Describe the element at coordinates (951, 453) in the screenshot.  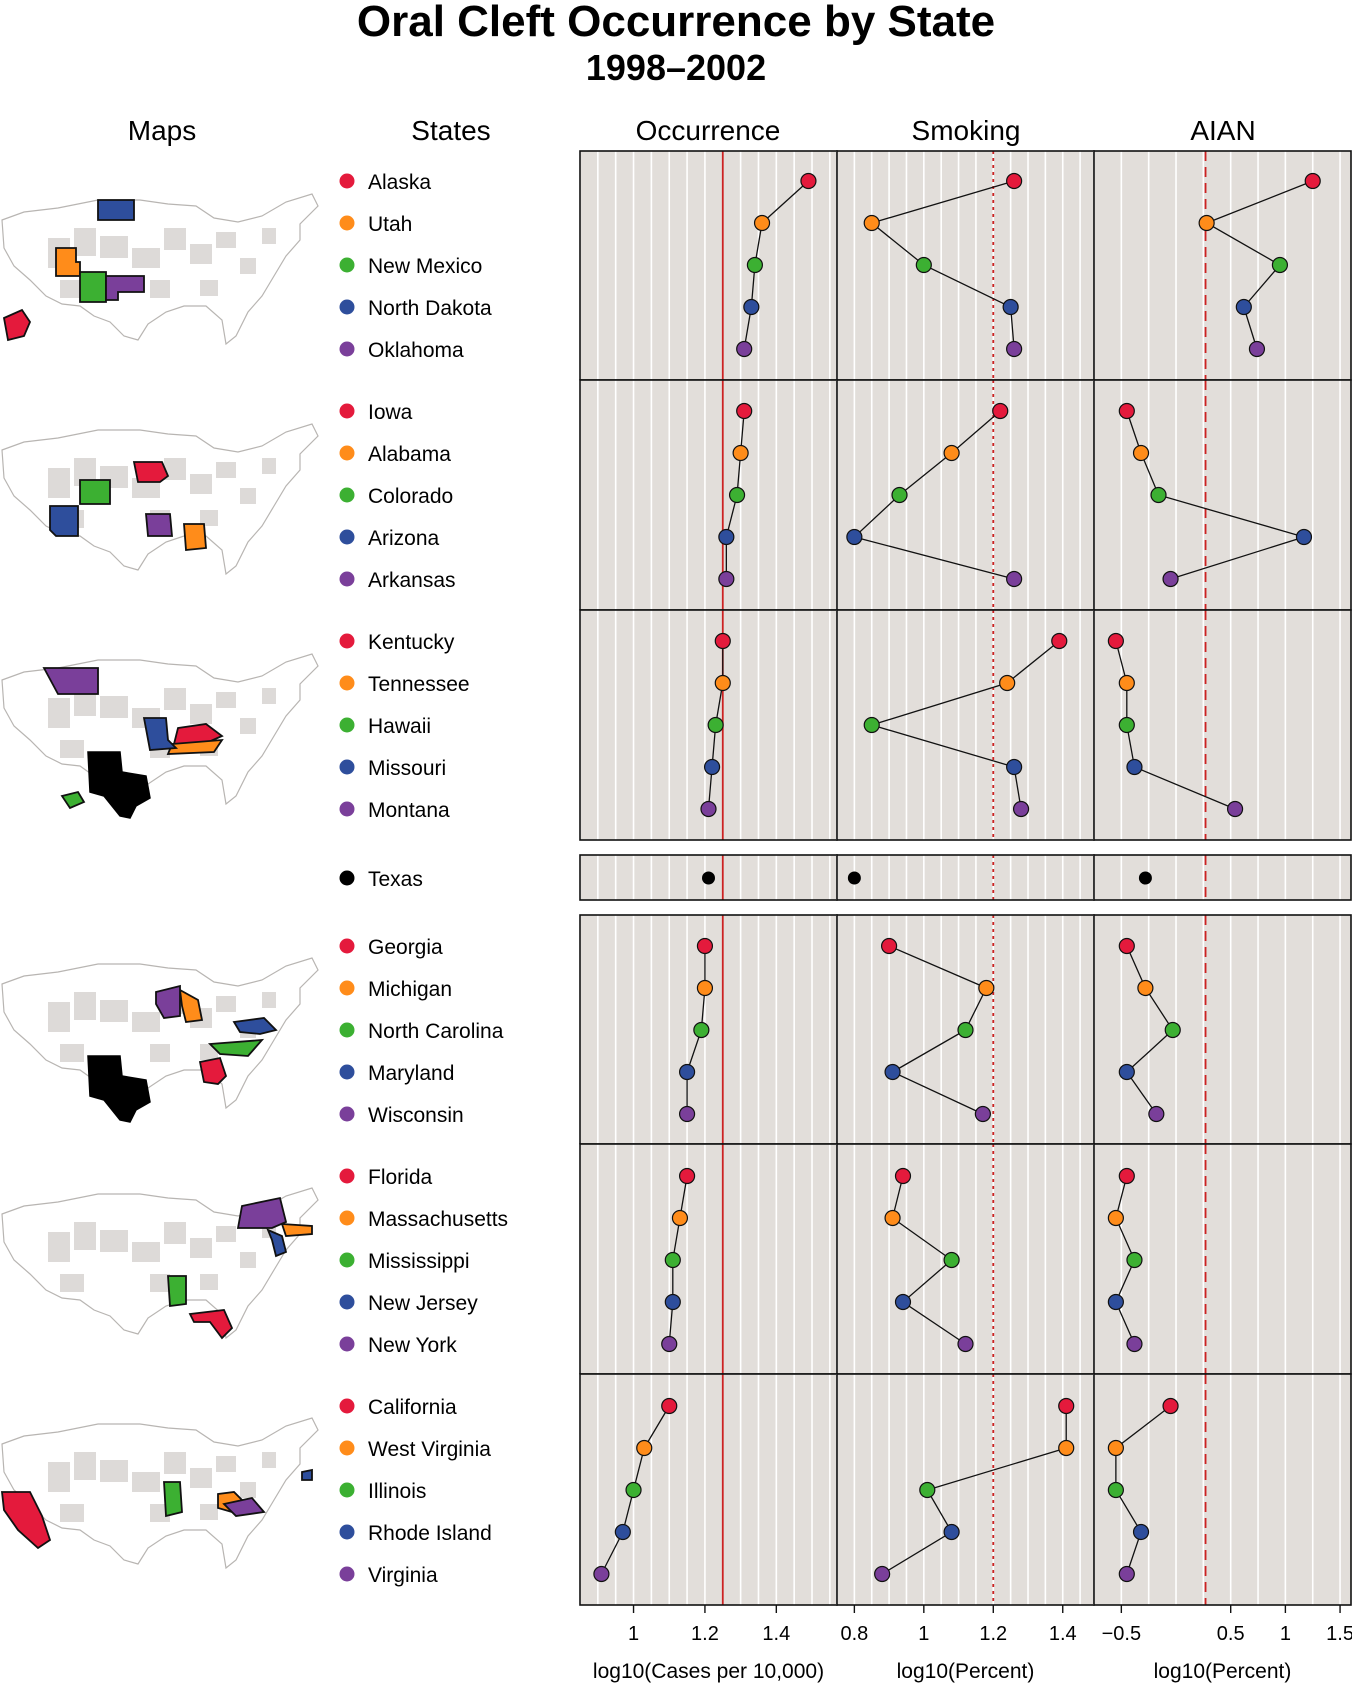
I see `point-smoking-alabama` at that location.